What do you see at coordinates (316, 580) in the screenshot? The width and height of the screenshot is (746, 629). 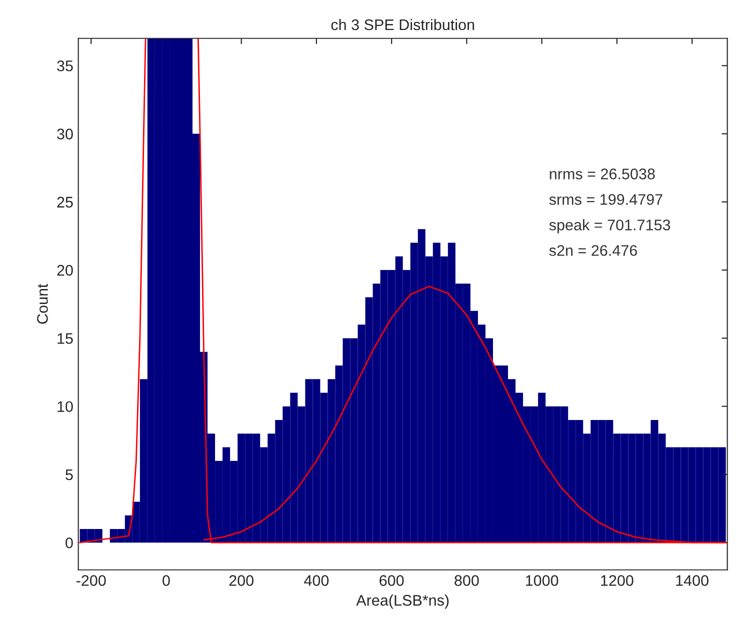 I see `x-tick-label: 400` at bounding box center [316, 580].